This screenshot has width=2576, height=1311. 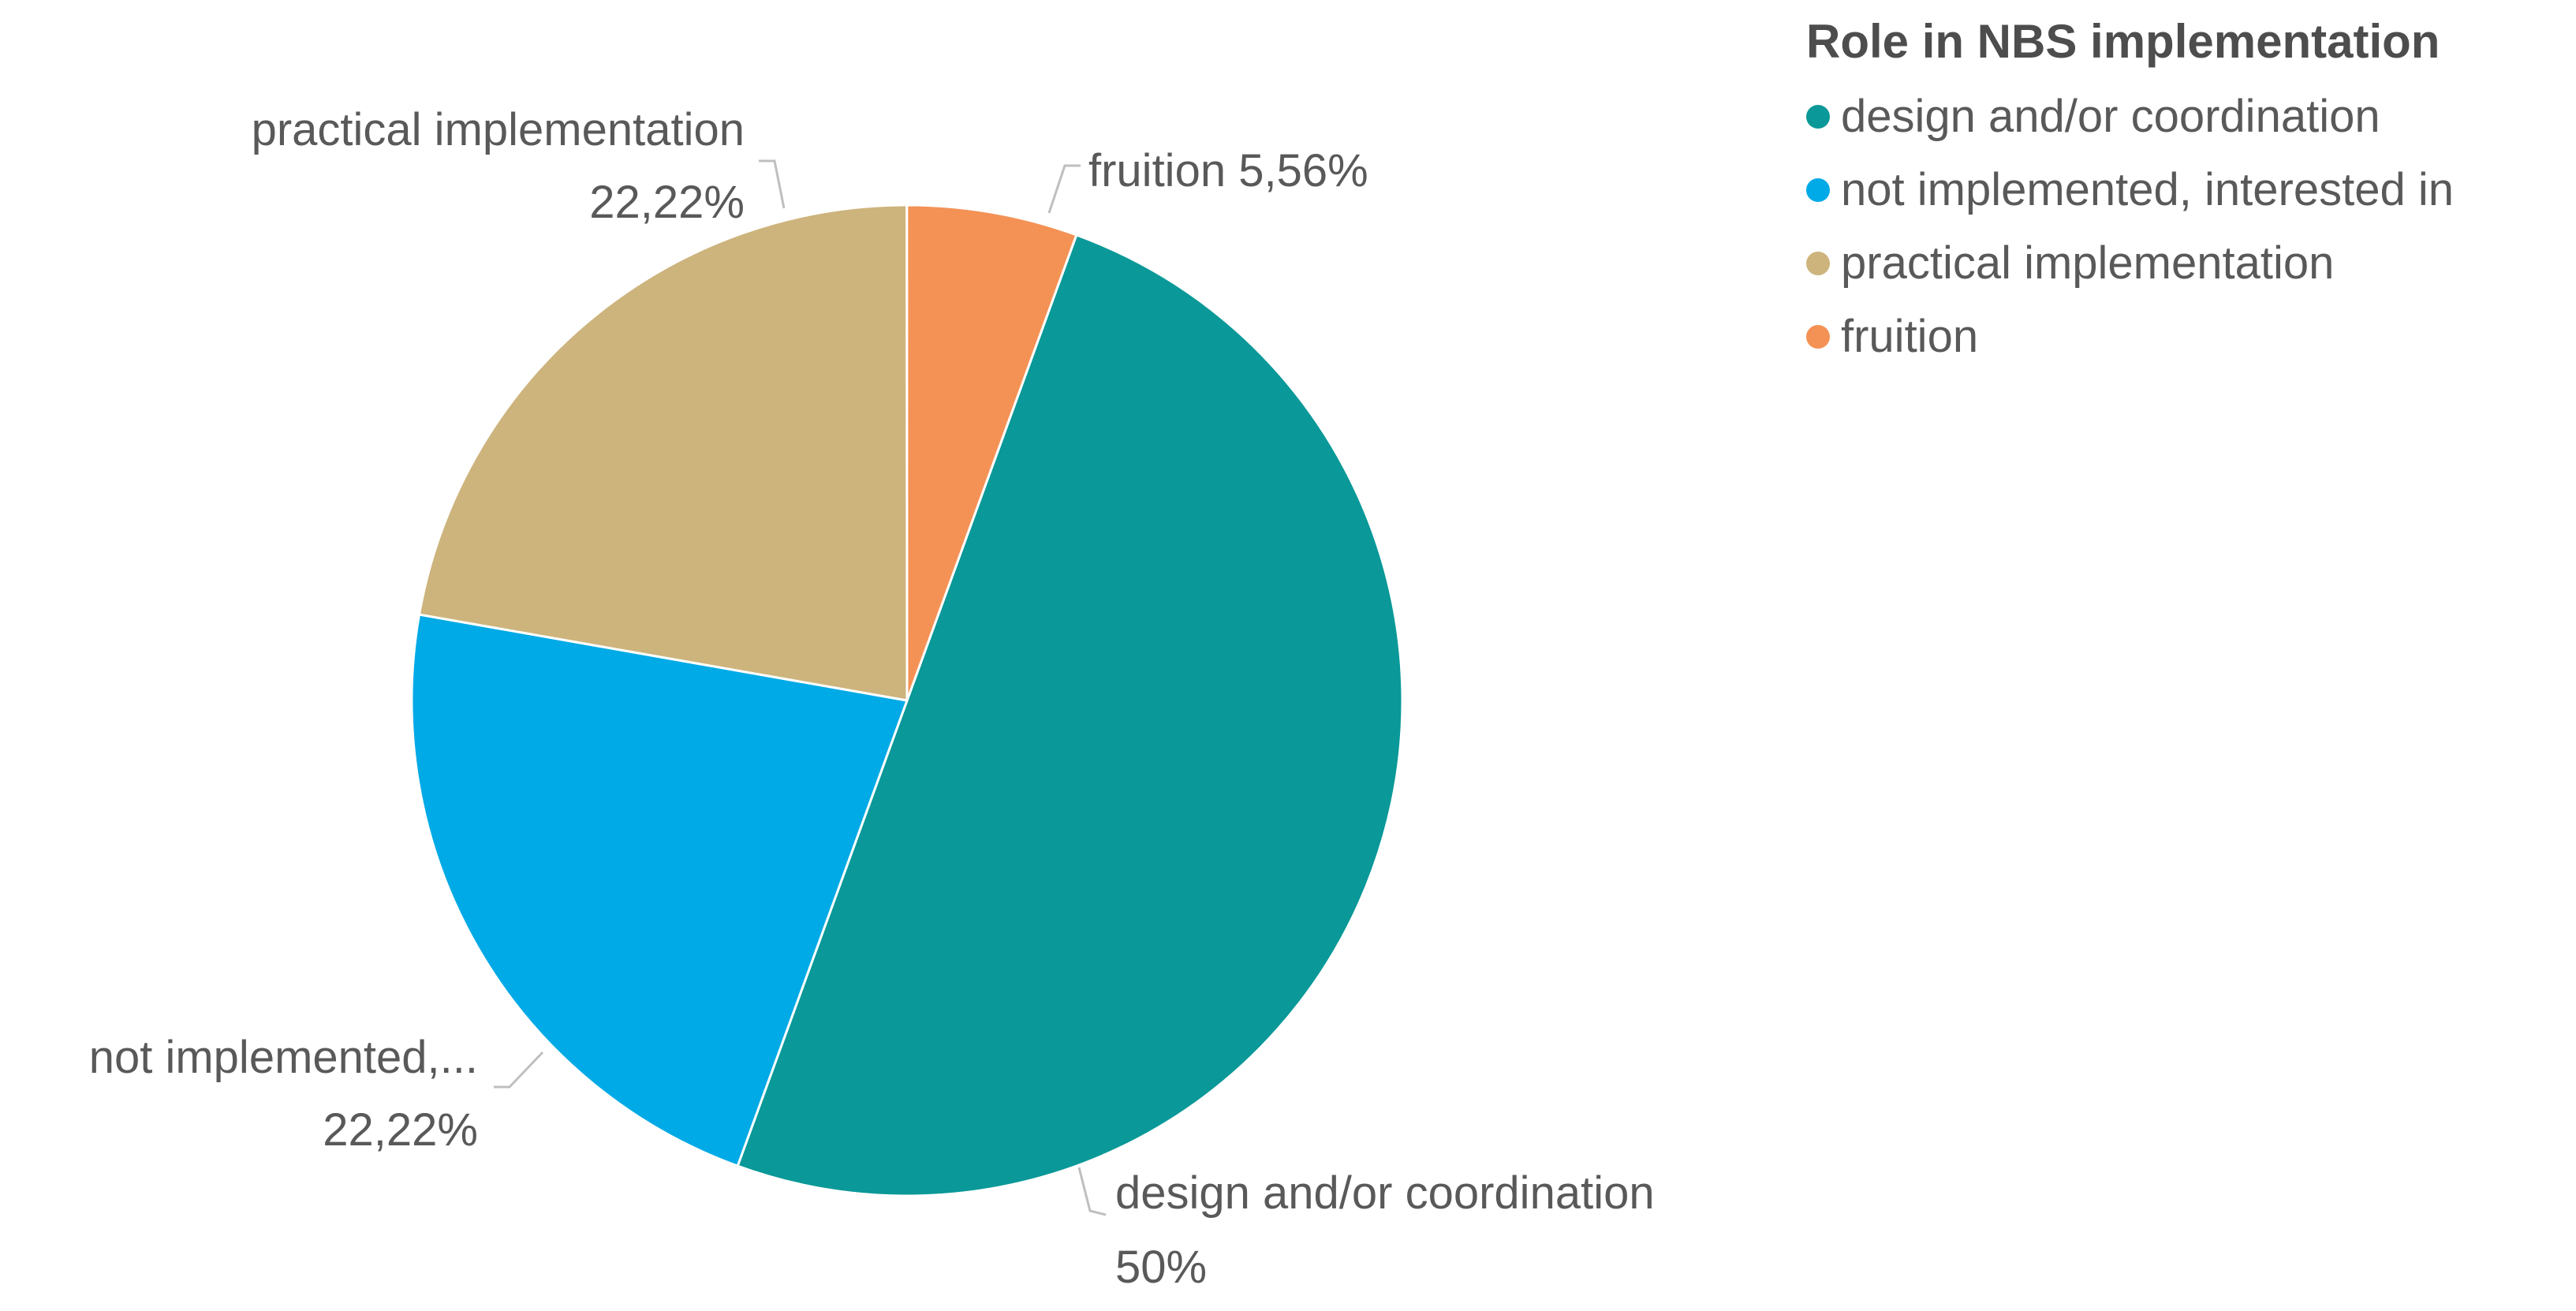 I want to click on legend-label: not implemented, interested in, so click(x=2147, y=189).